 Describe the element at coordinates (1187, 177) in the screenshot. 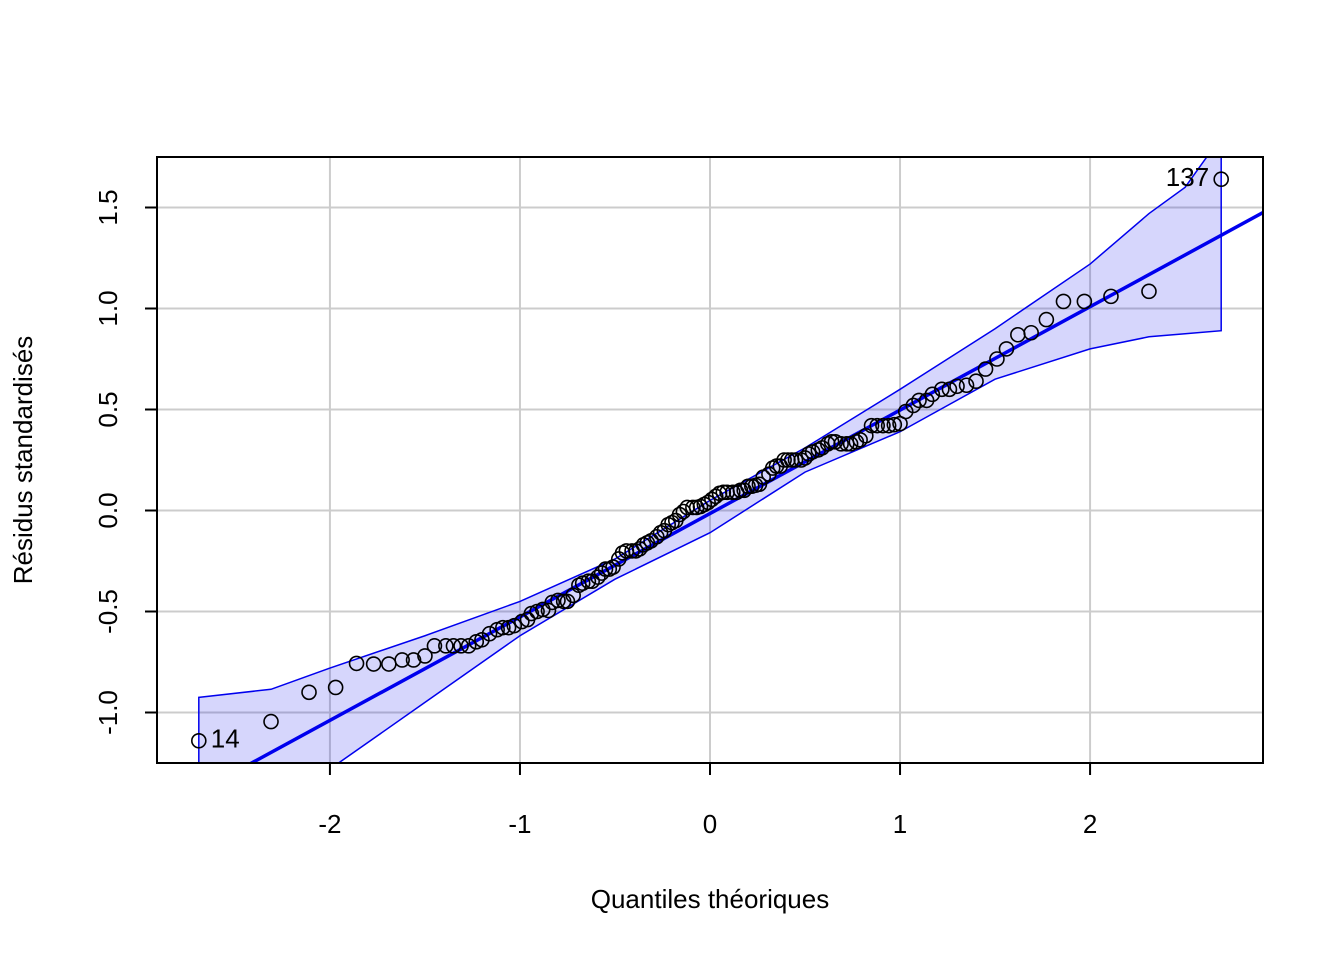

I see `point-label: 137` at that location.